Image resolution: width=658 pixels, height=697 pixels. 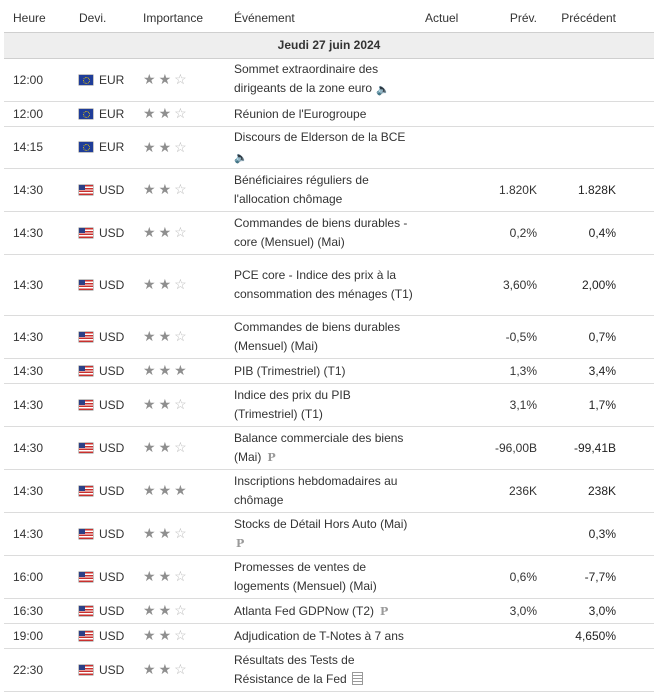 I want to click on header-actual: Actuel, so click(x=452, y=18).